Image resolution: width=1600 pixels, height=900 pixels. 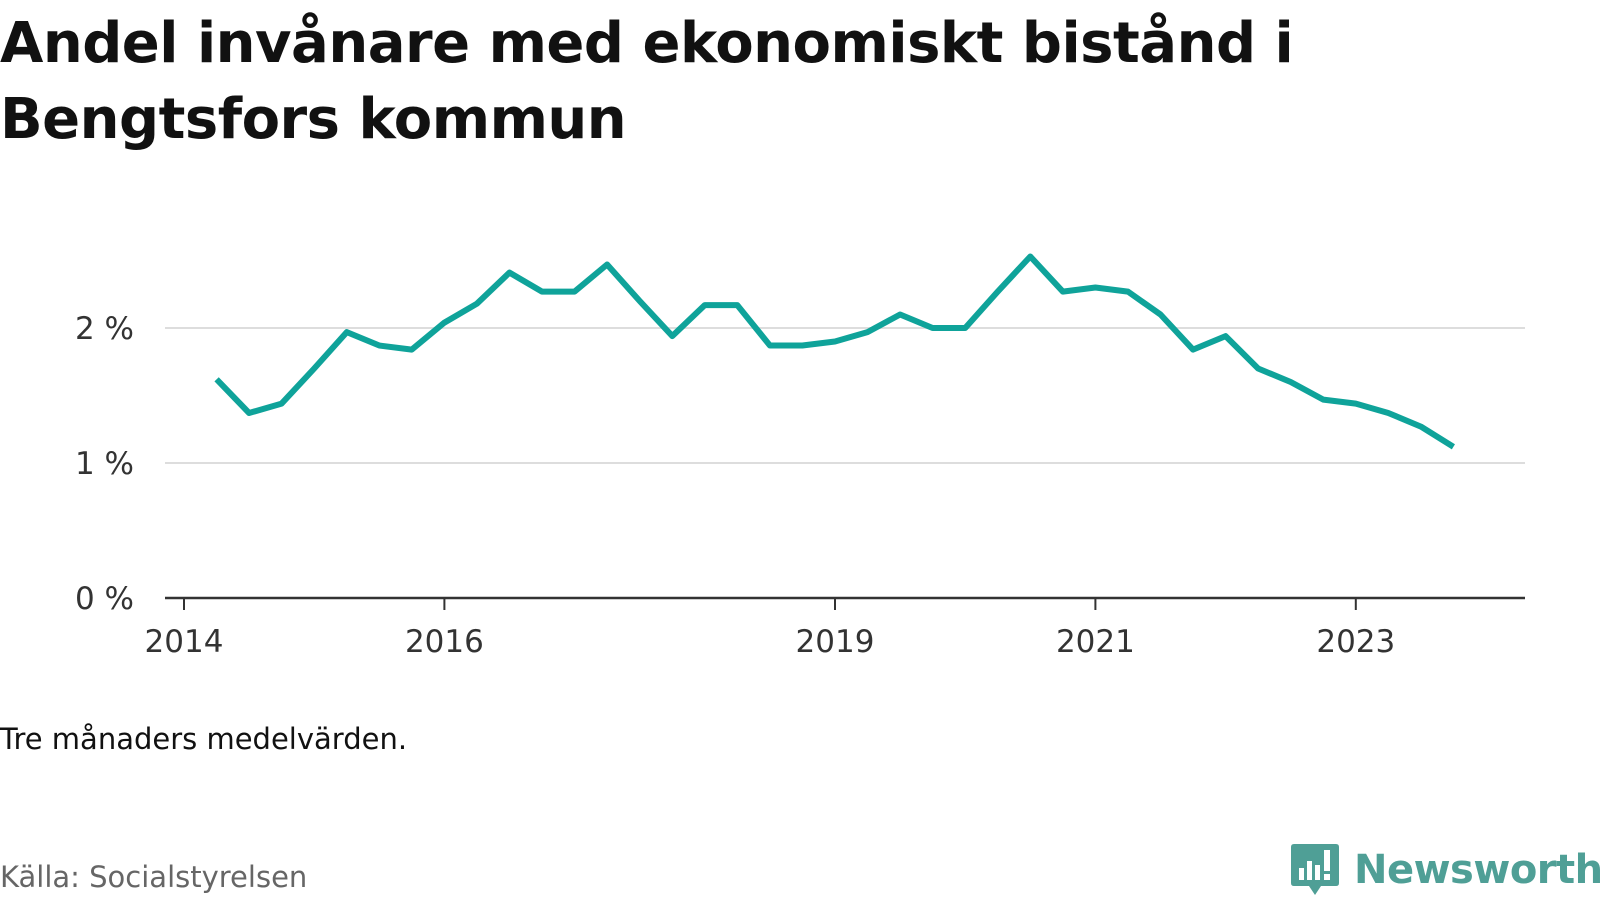 What do you see at coordinates (184, 642) in the screenshot?
I see `x-tick-label: 2014` at bounding box center [184, 642].